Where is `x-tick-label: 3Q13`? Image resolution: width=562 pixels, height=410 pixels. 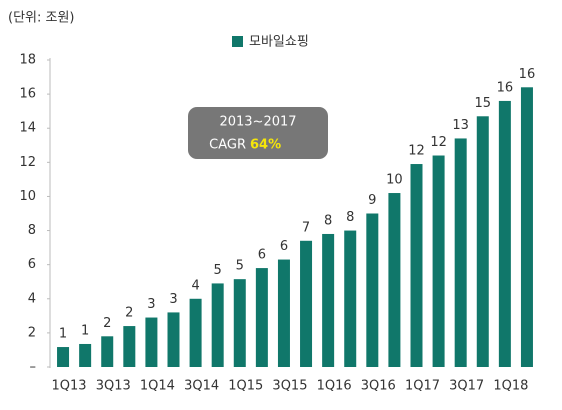 x-tick-label: 3Q13 is located at coordinates (113, 386).